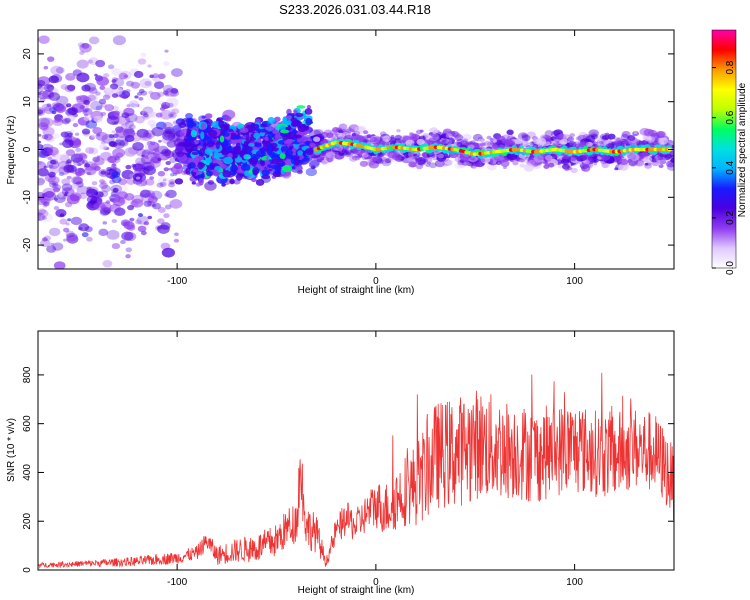  Describe the element at coordinates (177, 281) in the screenshot. I see `top-x-tick-label: -100` at that location.